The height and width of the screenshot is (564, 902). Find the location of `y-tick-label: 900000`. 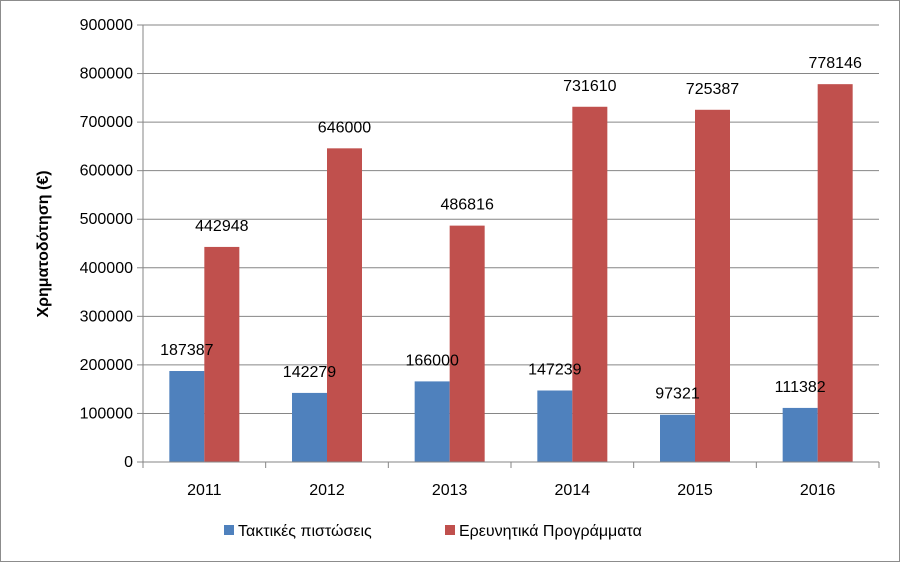

y-tick-label: 900000 is located at coordinates (106, 25).